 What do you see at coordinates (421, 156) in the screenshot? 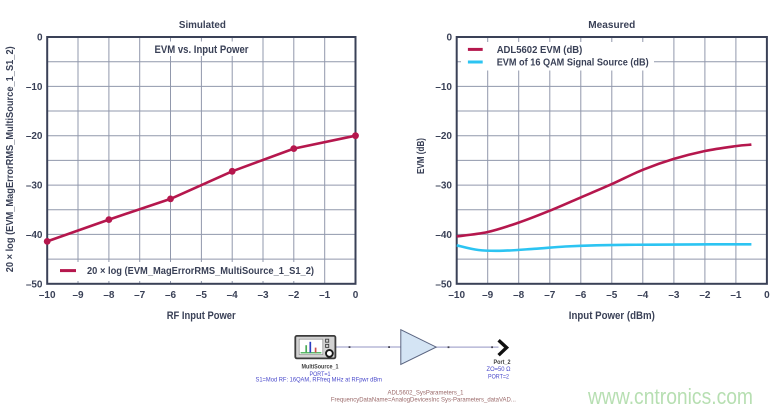
I see `svg-text: EVM (dB)` at bounding box center [421, 156].